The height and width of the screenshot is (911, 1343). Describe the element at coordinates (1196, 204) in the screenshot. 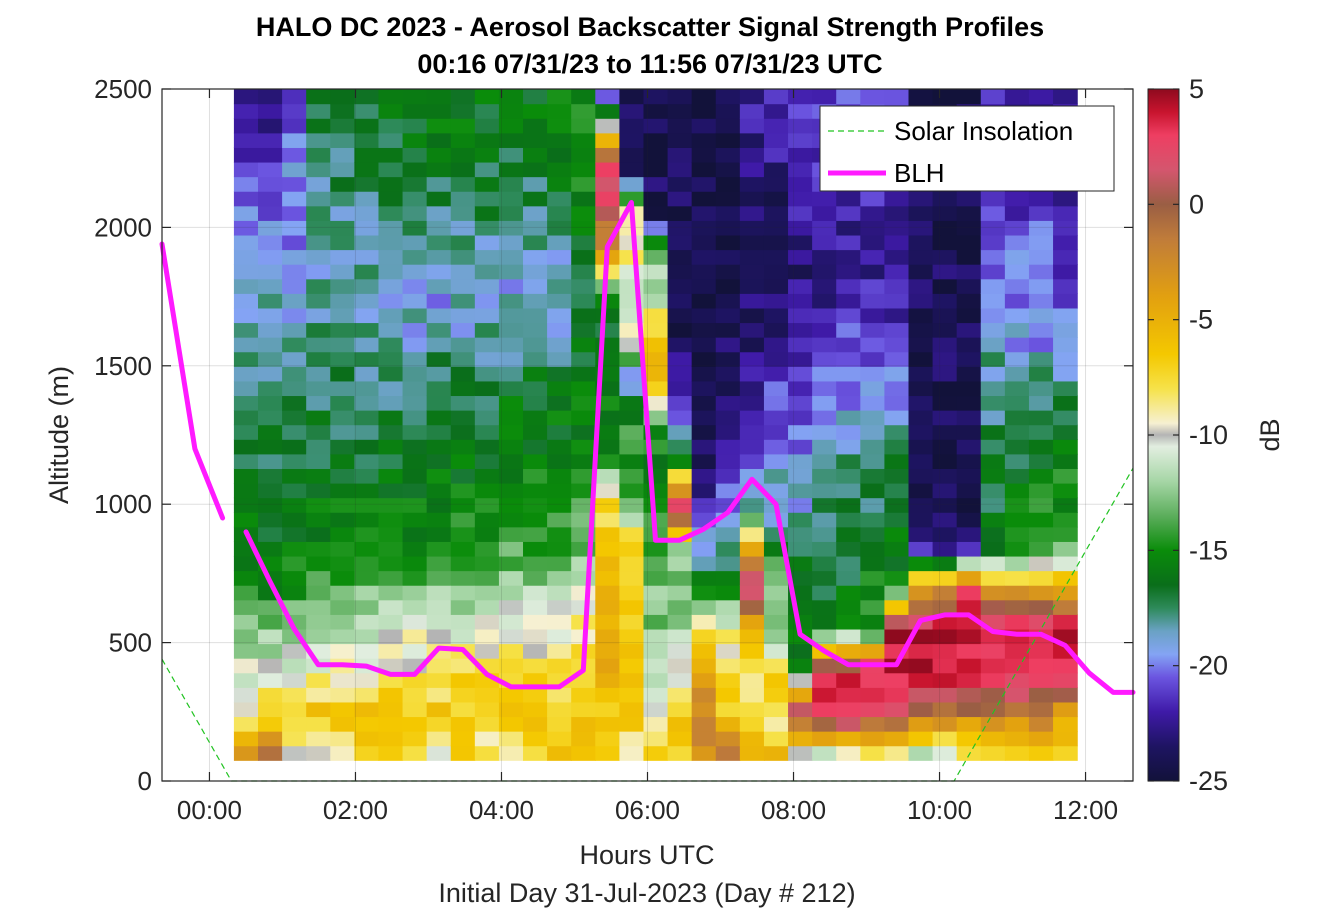

I see `colorbar-tick-label: 0` at that location.